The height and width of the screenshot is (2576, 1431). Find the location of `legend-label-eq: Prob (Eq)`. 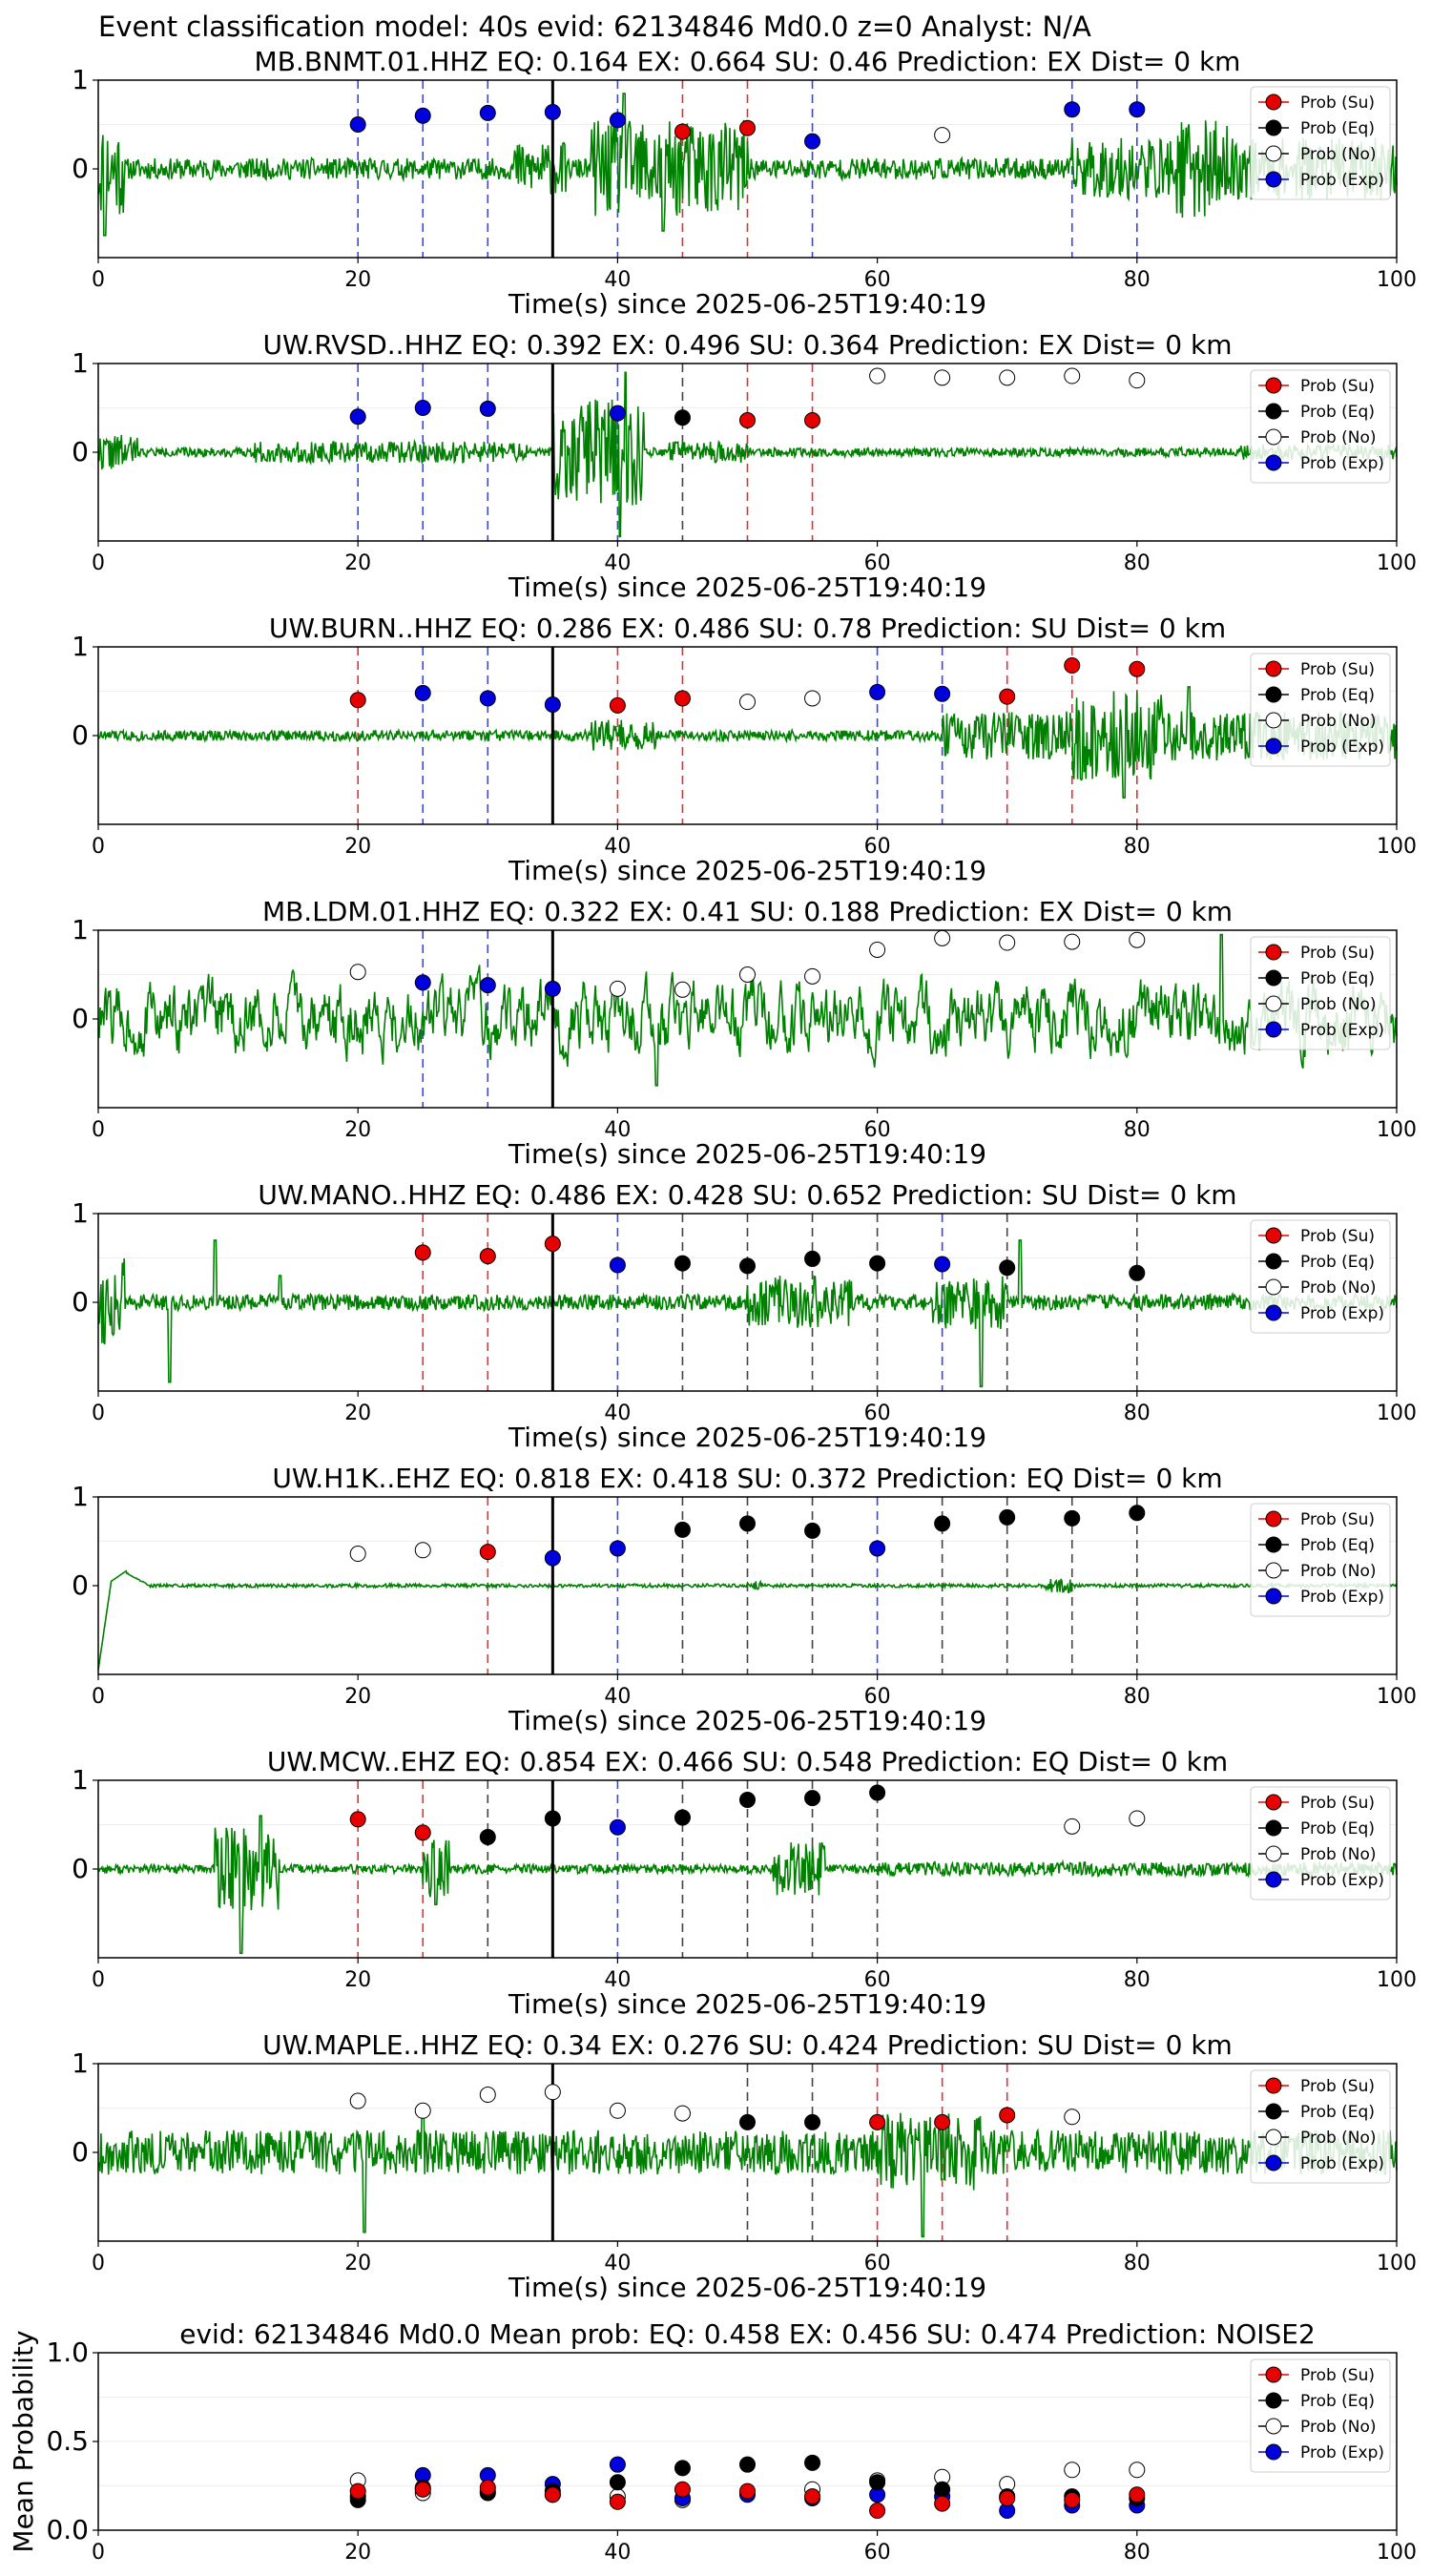

legend-label-eq: Prob (Eq) is located at coordinates (1337, 1262).